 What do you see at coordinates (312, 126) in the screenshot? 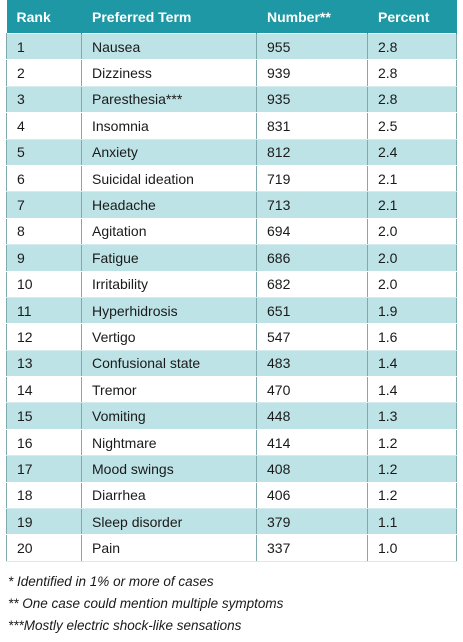
I see `table-cell: 831` at bounding box center [312, 126].